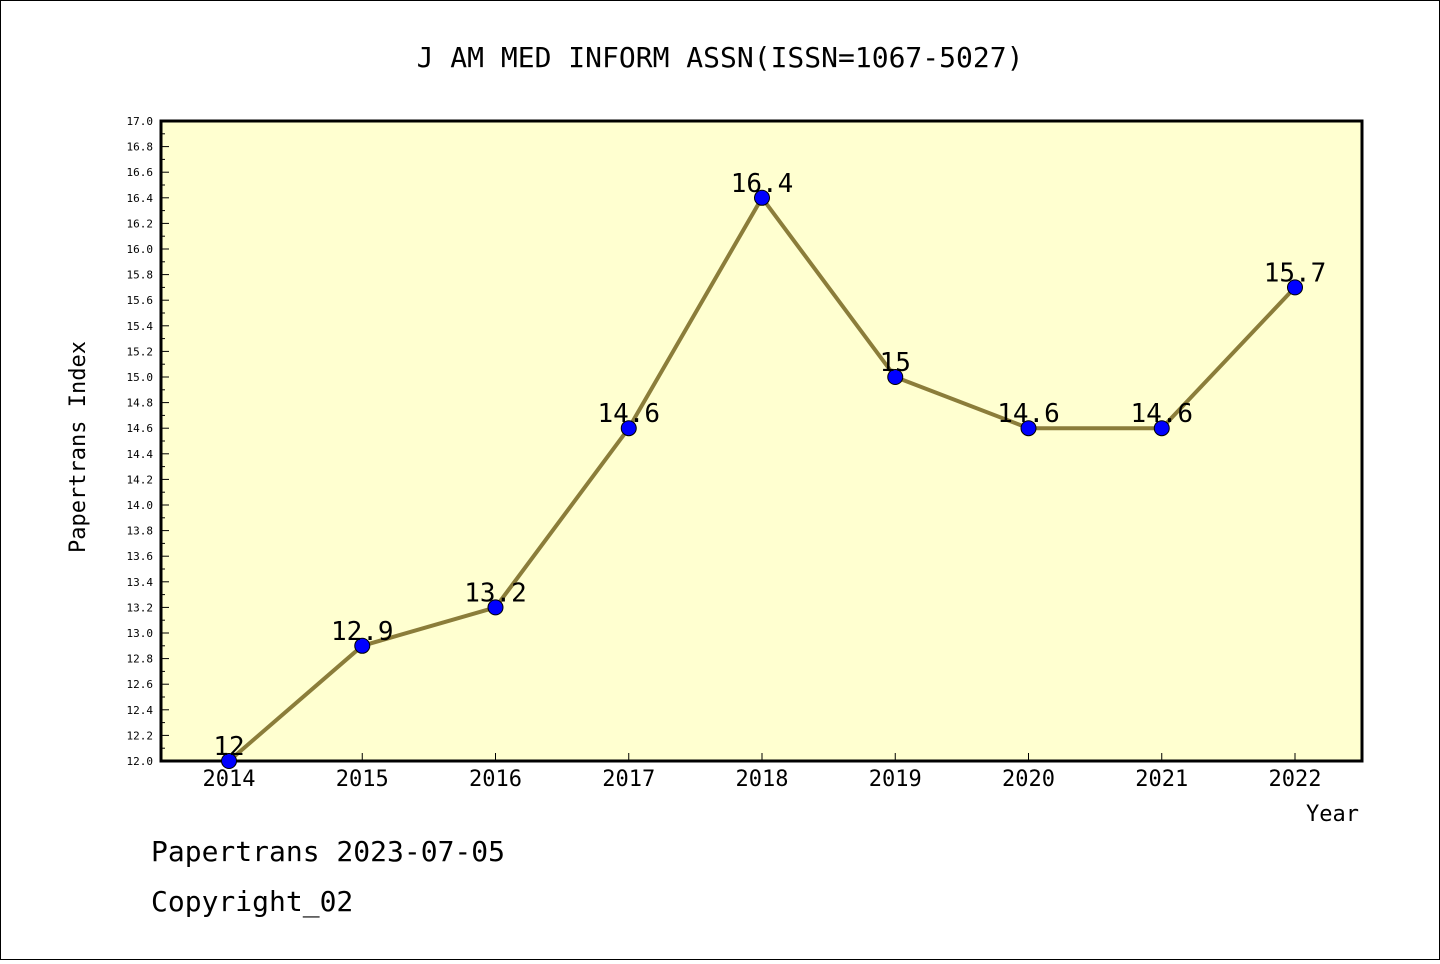 The image size is (1440, 964). What do you see at coordinates (140, 479) in the screenshot?
I see `y-tick-label: 14.2` at bounding box center [140, 479].